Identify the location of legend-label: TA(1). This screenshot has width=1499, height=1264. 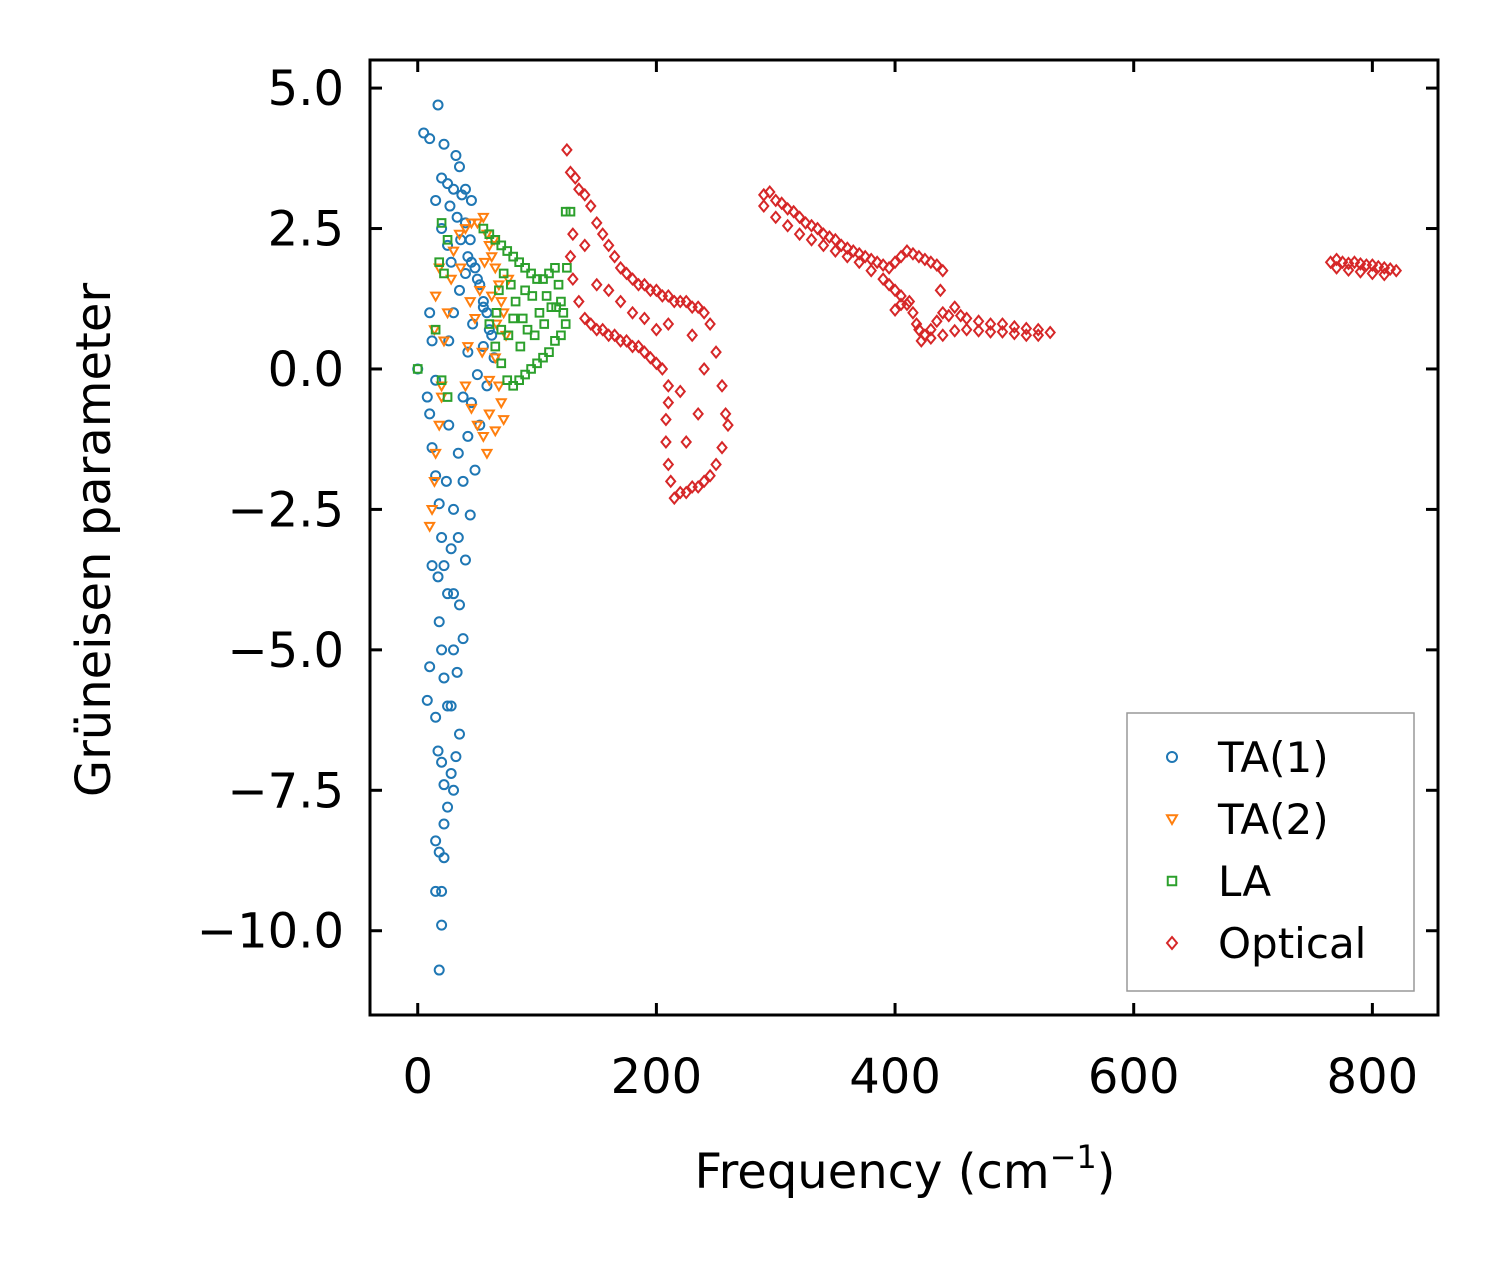
(1273, 757).